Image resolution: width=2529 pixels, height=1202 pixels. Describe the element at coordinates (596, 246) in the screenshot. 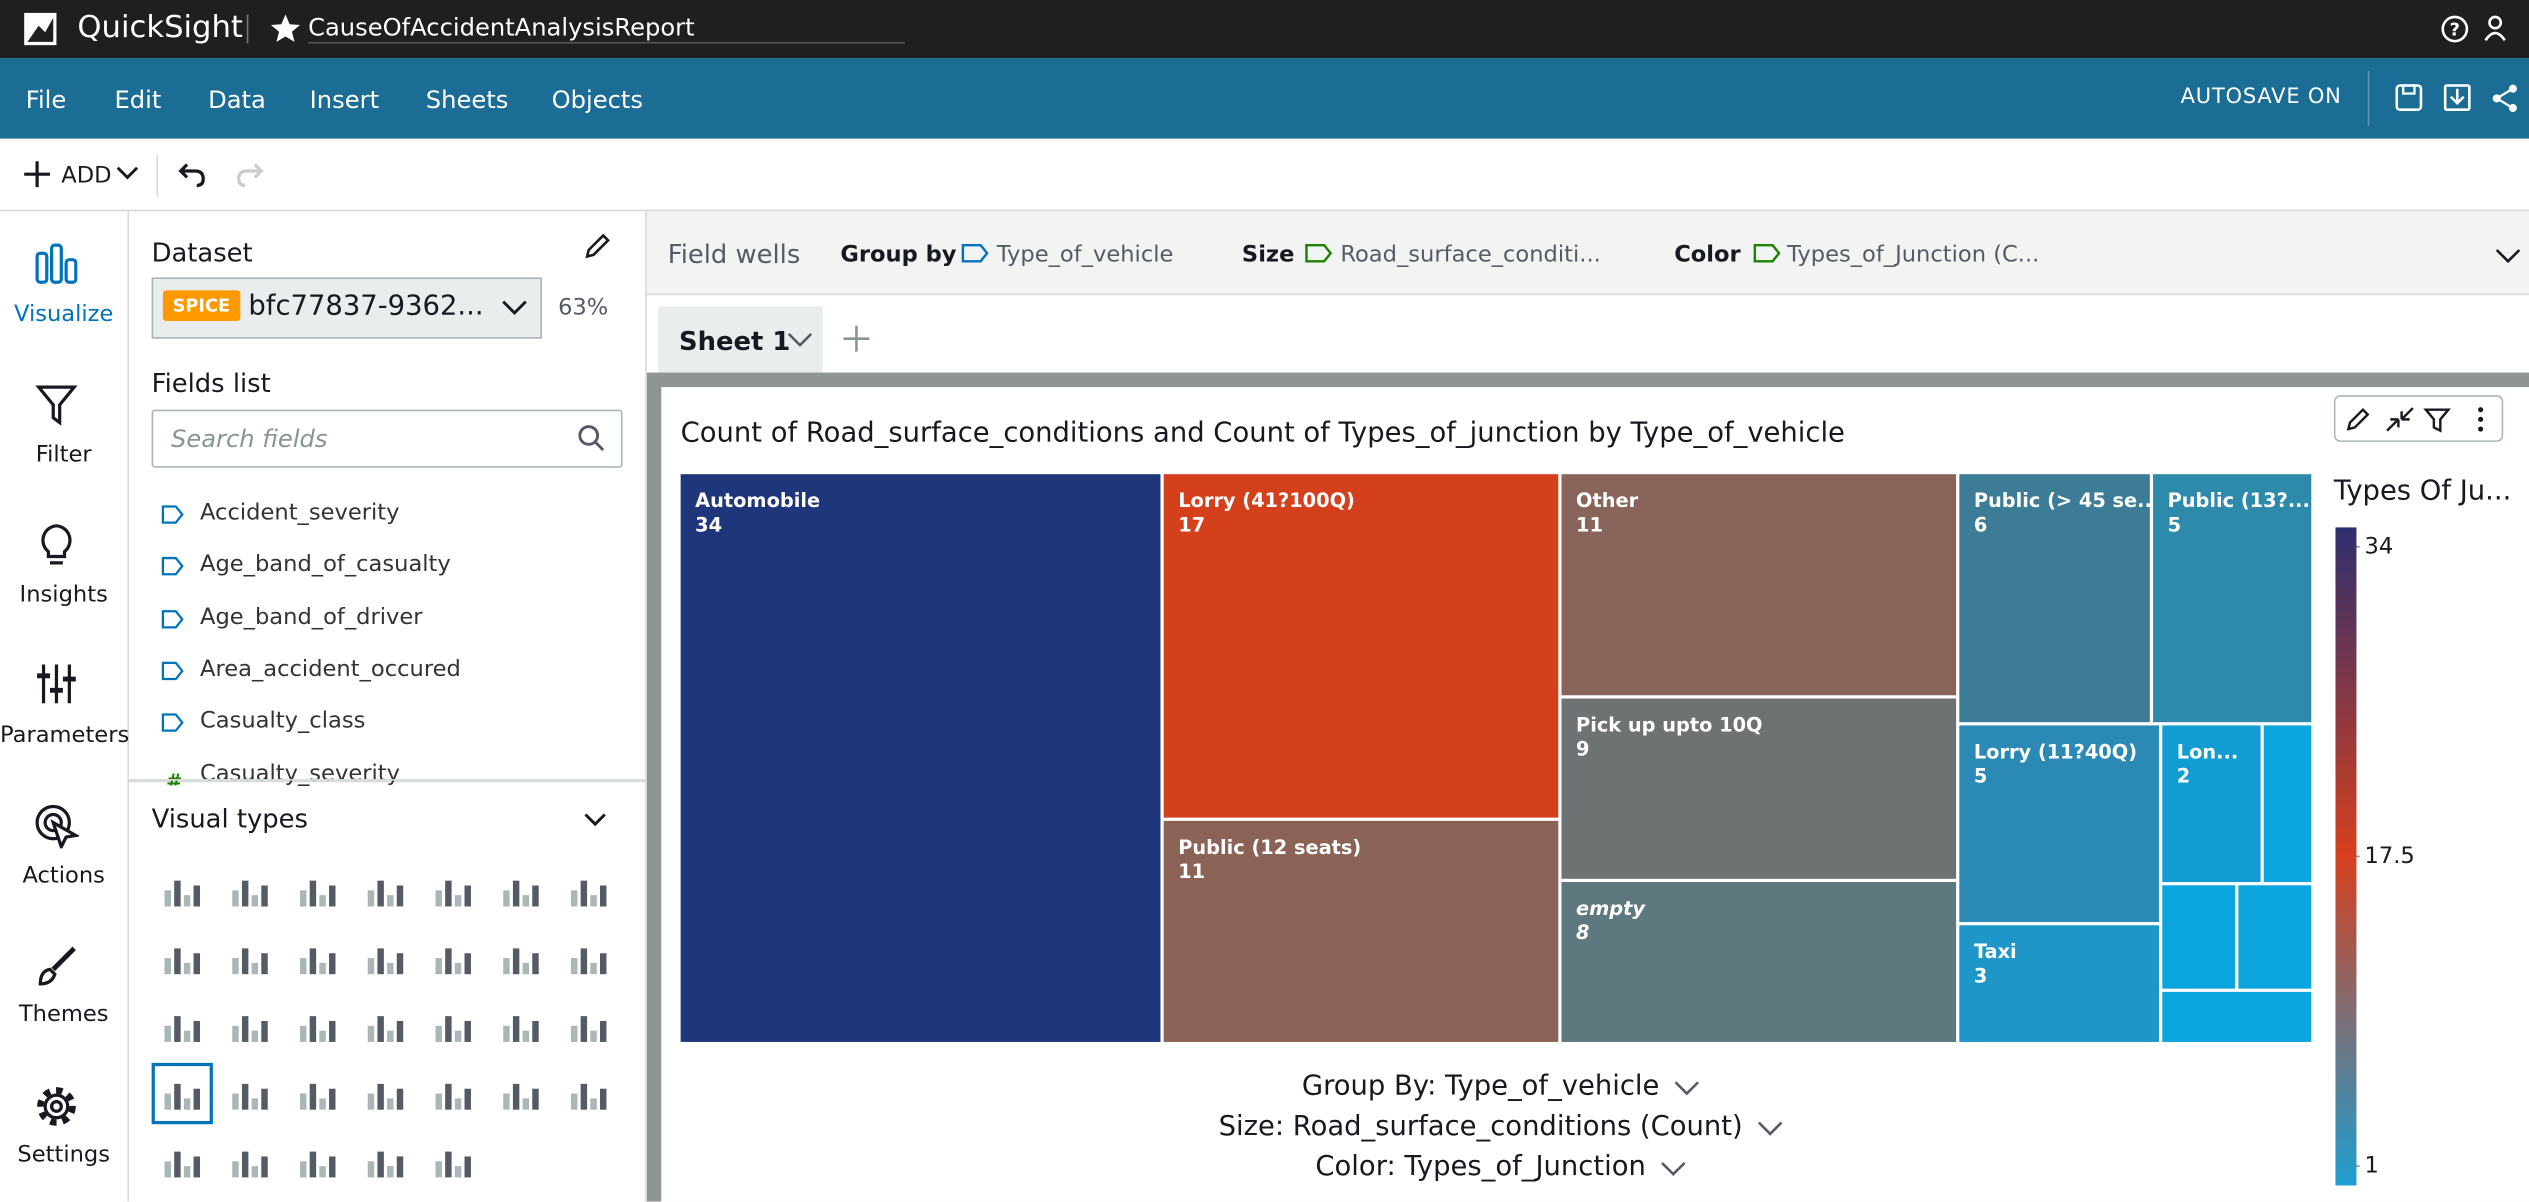

I see `edit-dataset` at that location.